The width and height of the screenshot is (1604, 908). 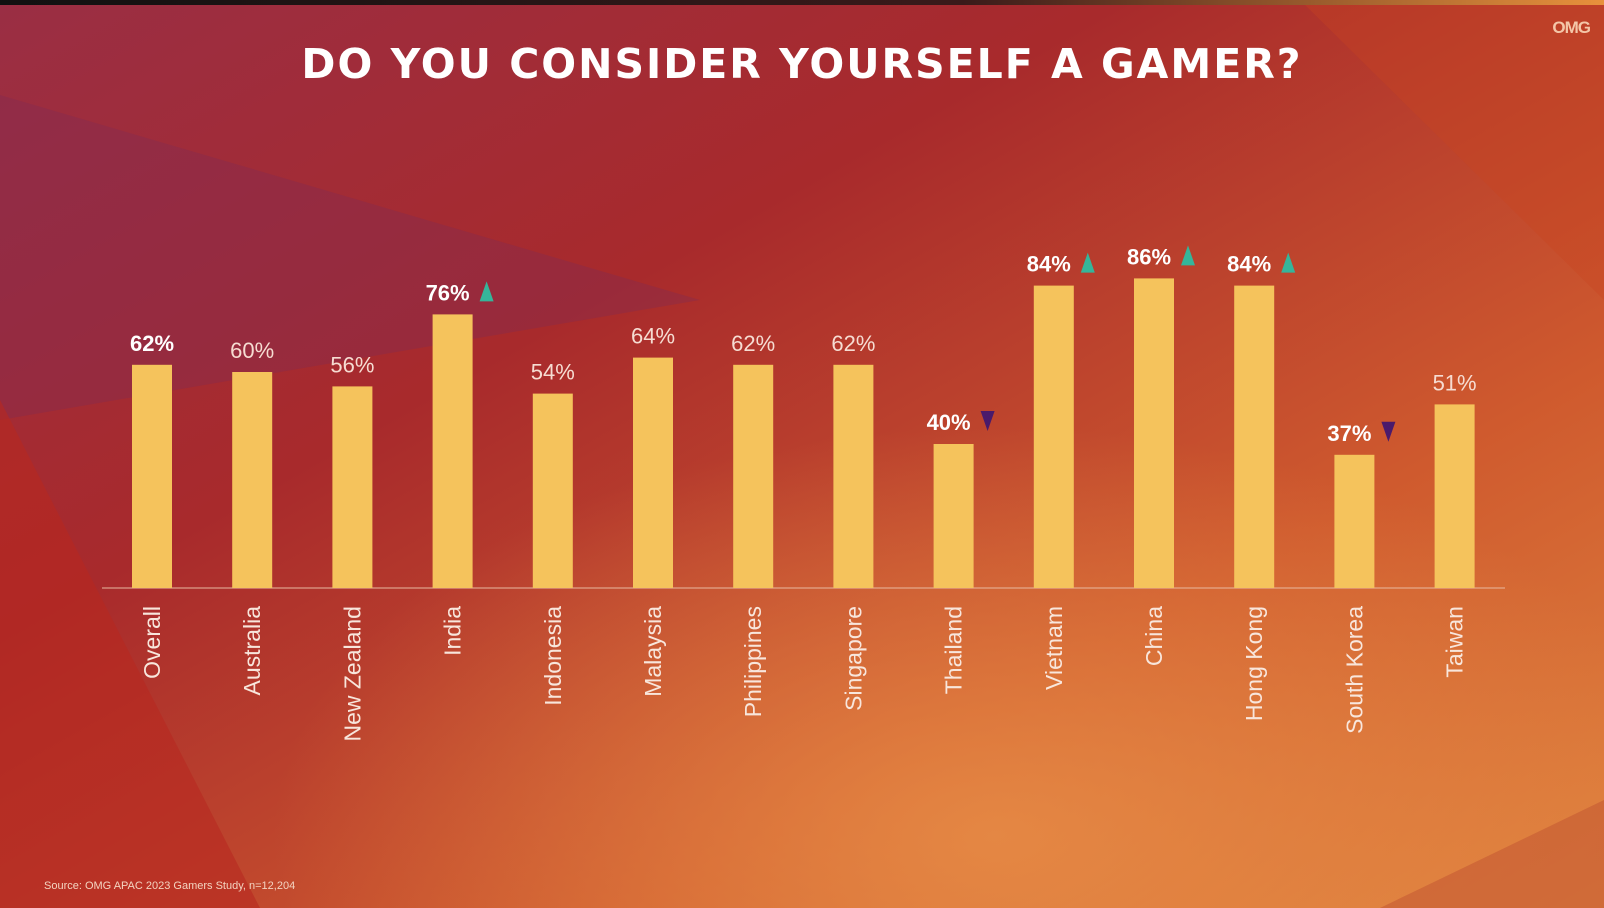 What do you see at coordinates (152, 642) in the screenshot?
I see `category-label: Overall` at bounding box center [152, 642].